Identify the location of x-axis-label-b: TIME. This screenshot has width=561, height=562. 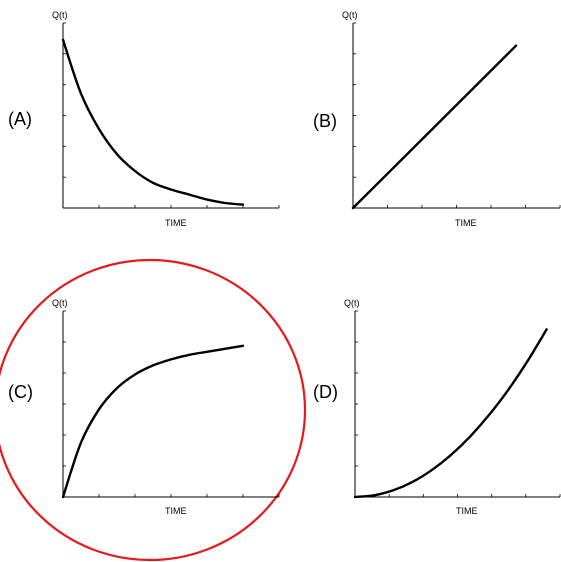
(466, 223).